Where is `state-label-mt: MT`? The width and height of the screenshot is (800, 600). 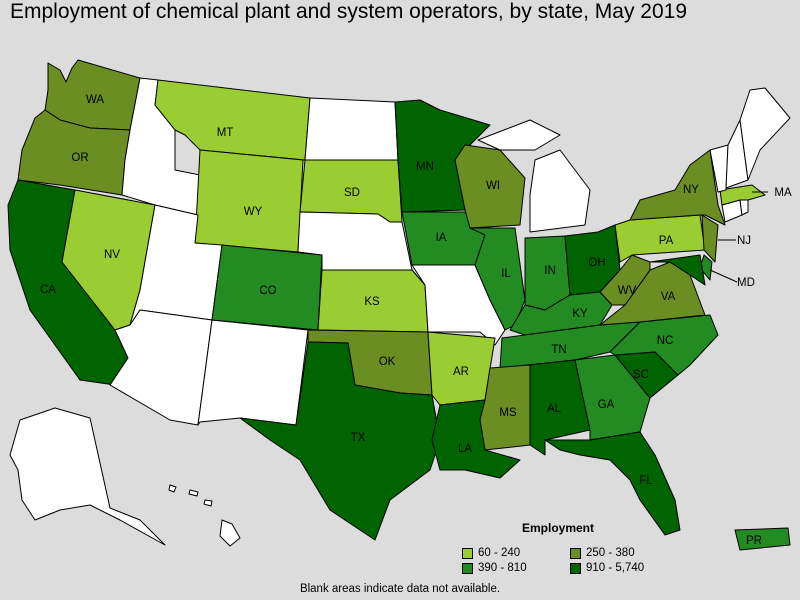 state-label-mt: MT is located at coordinates (225, 133).